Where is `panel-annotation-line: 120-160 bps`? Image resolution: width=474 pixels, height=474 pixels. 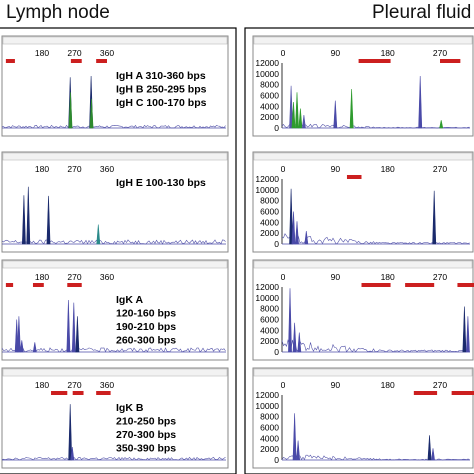
panel-annotation-line: 120-160 bps is located at coordinates (146, 314).